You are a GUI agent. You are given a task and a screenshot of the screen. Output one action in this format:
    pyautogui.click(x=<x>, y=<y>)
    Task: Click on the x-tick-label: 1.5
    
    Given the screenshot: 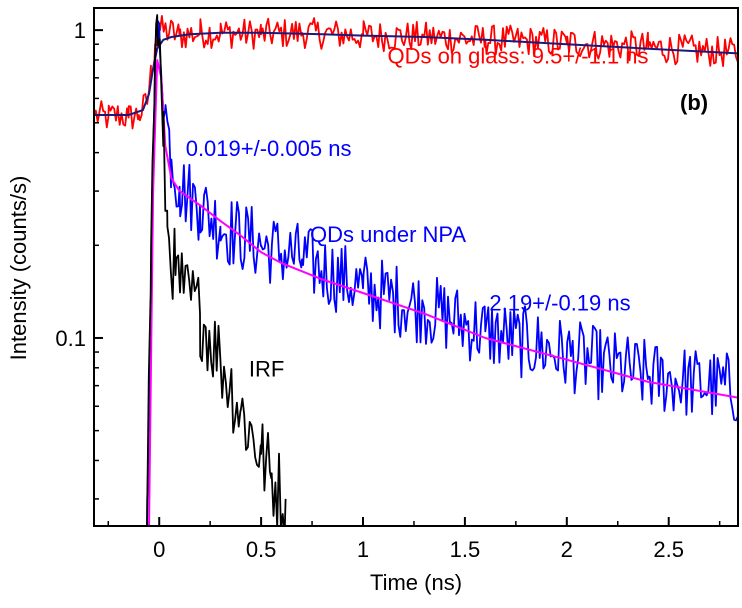 What is the action you would take?
    pyautogui.click(x=465, y=549)
    